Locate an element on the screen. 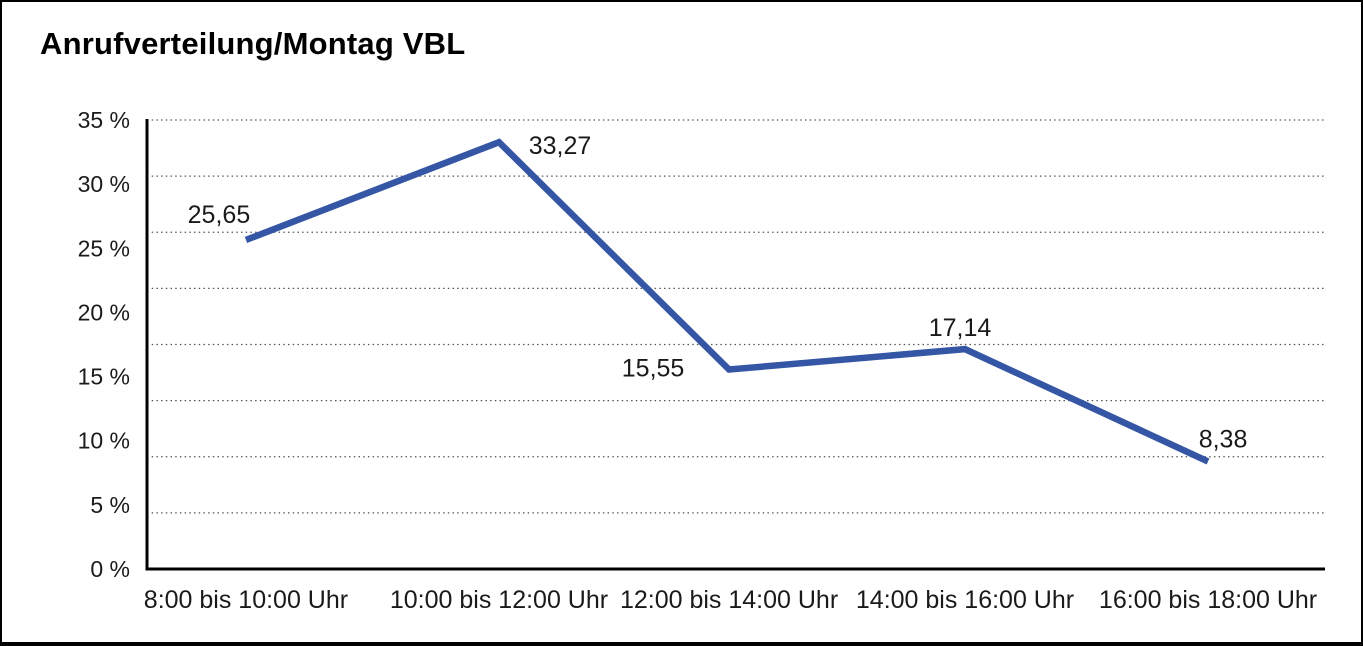 This screenshot has width=1363, height=646. chart-title: Anrufverteilung/Montag VBL is located at coordinates (253, 43).